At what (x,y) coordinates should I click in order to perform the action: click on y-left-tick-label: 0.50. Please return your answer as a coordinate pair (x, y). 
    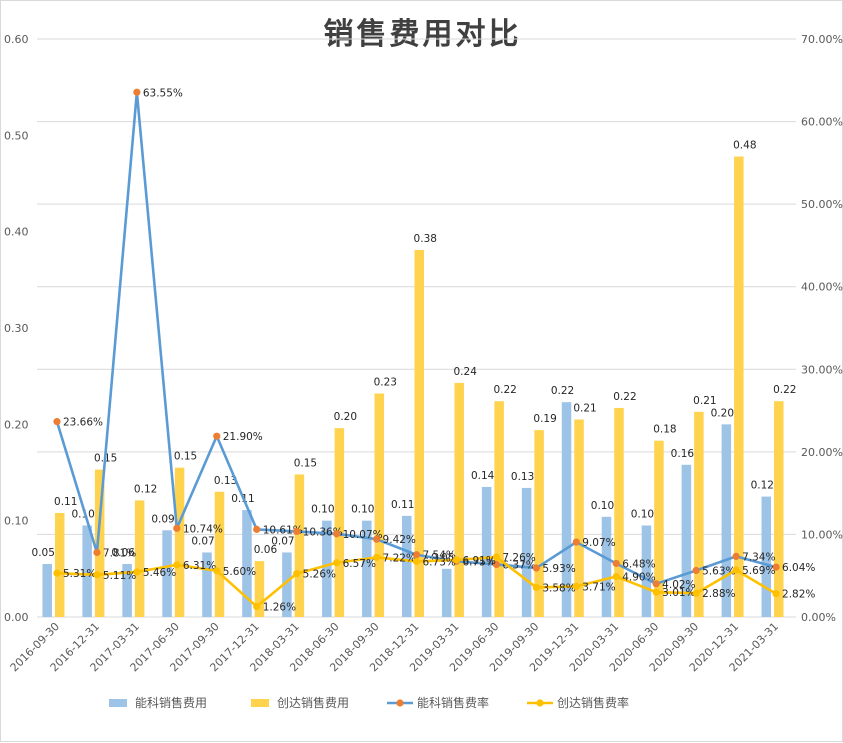
    Looking at the image, I should click on (16, 135).